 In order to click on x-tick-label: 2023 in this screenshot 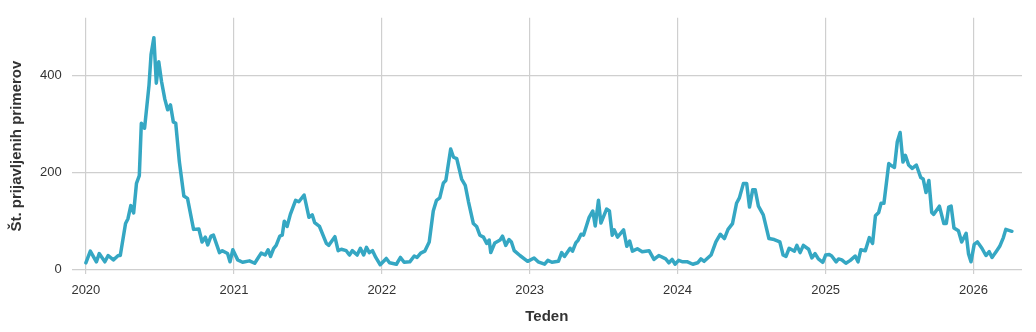, I will do `click(530, 289)`.